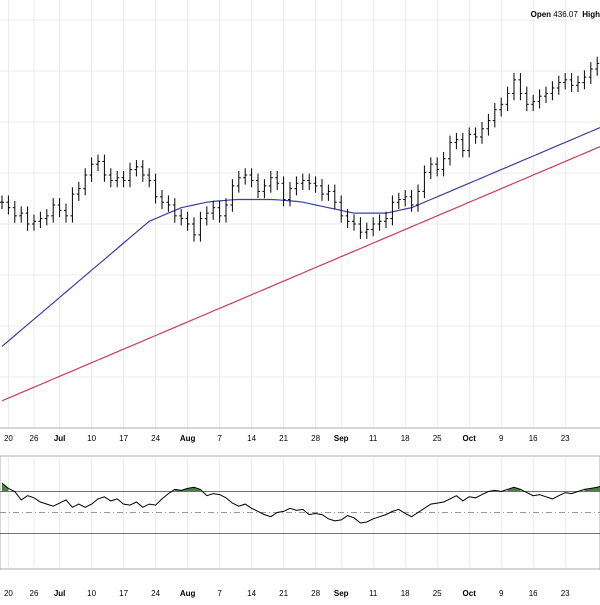 This screenshot has height=605, width=600. Describe the element at coordinates (219, 438) in the screenshot. I see `x-tick-label: 7` at that location.